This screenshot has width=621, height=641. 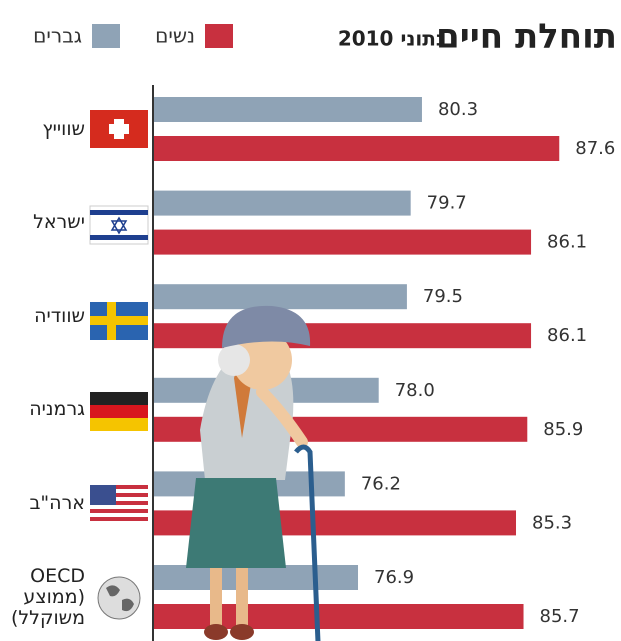 What do you see at coordinates (595, 148) in the screenshot?
I see `value-label: 87.6` at bounding box center [595, 148].